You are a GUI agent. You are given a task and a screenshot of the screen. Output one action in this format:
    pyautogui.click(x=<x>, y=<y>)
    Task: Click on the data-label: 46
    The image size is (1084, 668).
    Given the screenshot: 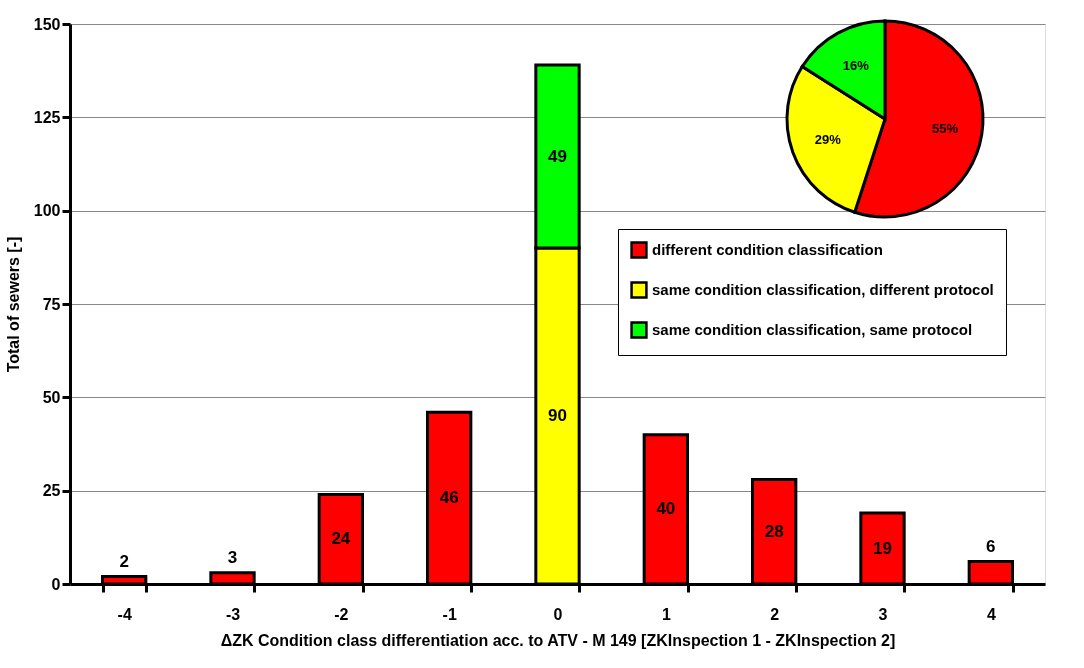 What is the action you would take?
    pyautogui.click(x=449, y=498)
    